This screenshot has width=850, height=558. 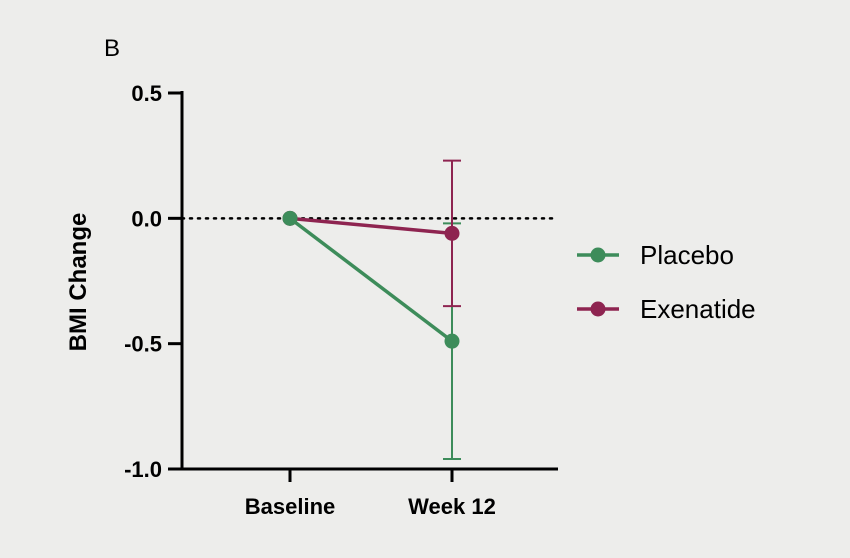 What do you see at coordinates (666, 282) in the screenshot?
I see `legend: Placebo Exenatide` at bounding box center [666, 282].